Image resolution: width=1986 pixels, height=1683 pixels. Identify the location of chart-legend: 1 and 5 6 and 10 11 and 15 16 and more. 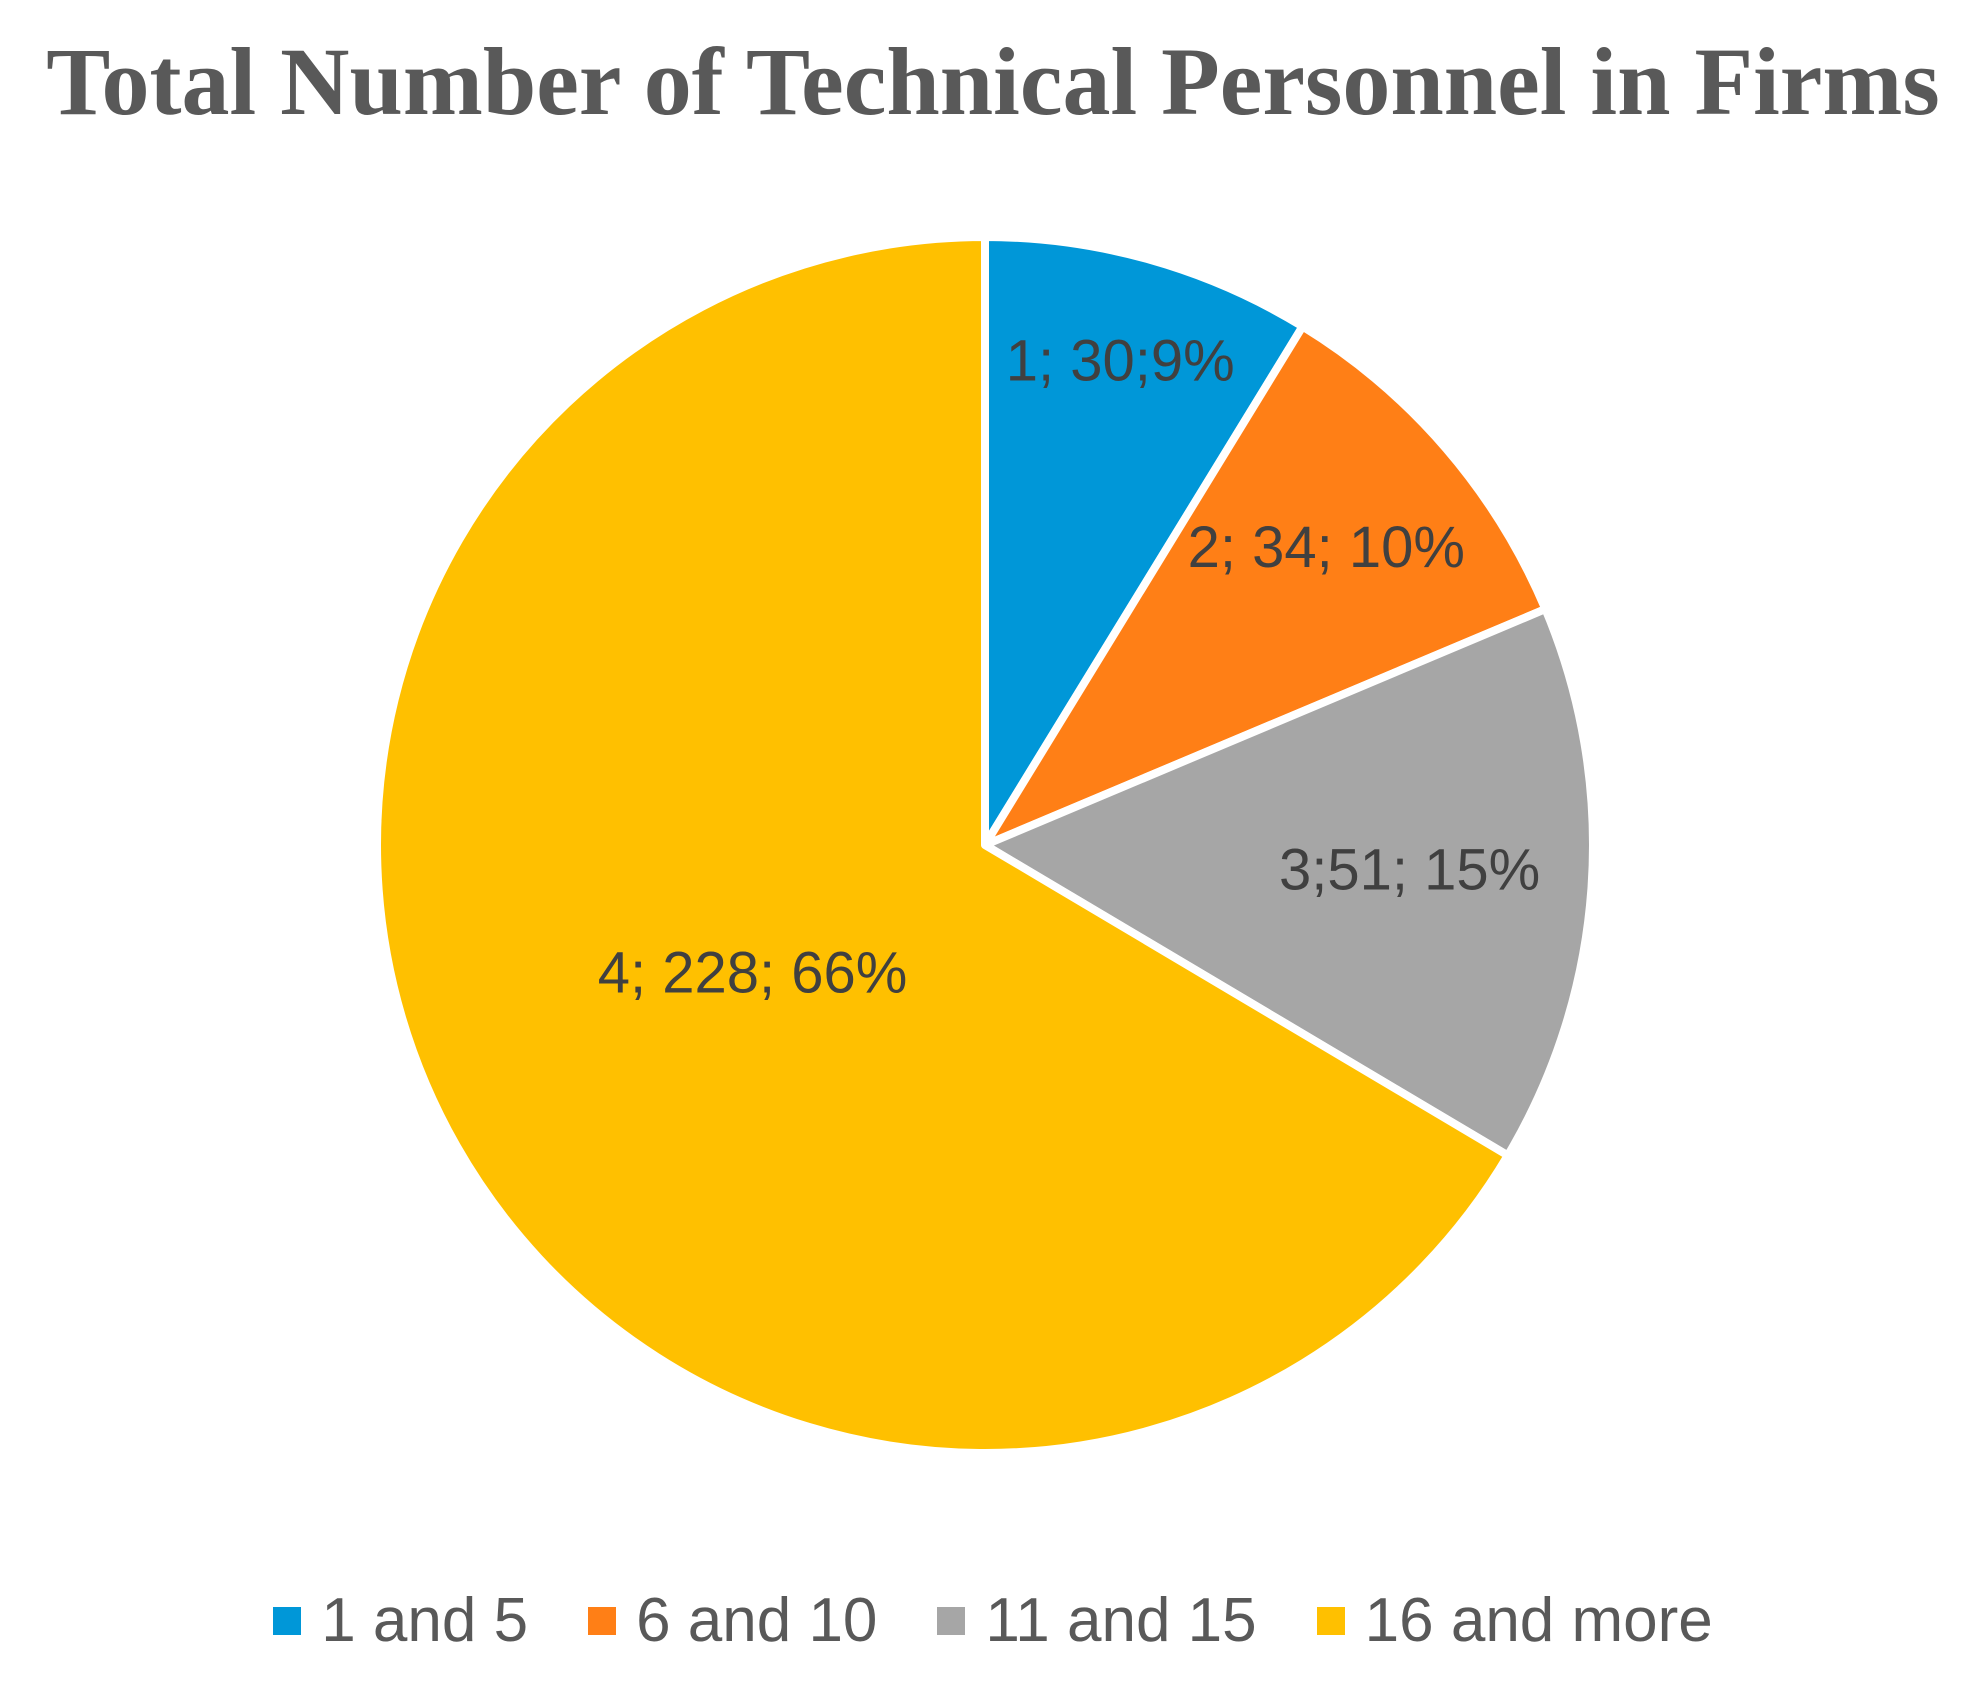
(993, 1620).